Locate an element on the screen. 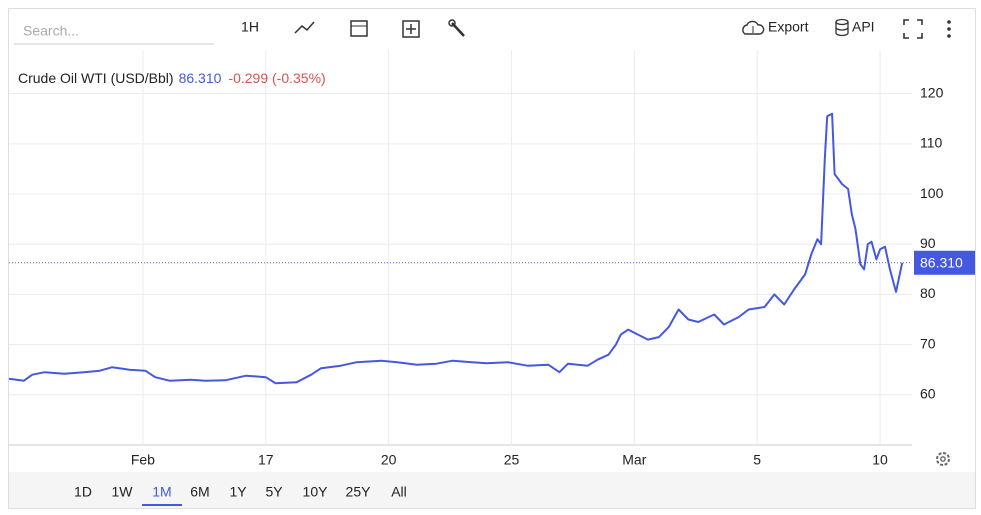  chart-type-icon is located at coordinates (304, 27).